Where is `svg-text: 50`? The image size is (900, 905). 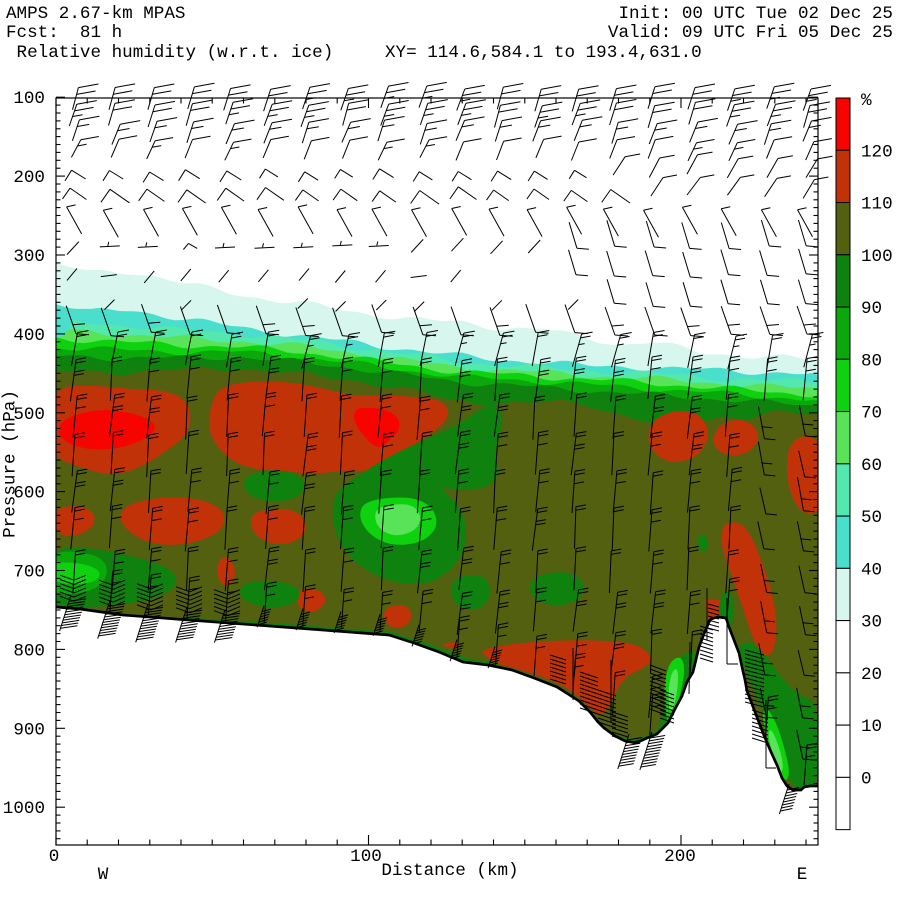 svg-text: 50 is located at coordinates (871, 518).